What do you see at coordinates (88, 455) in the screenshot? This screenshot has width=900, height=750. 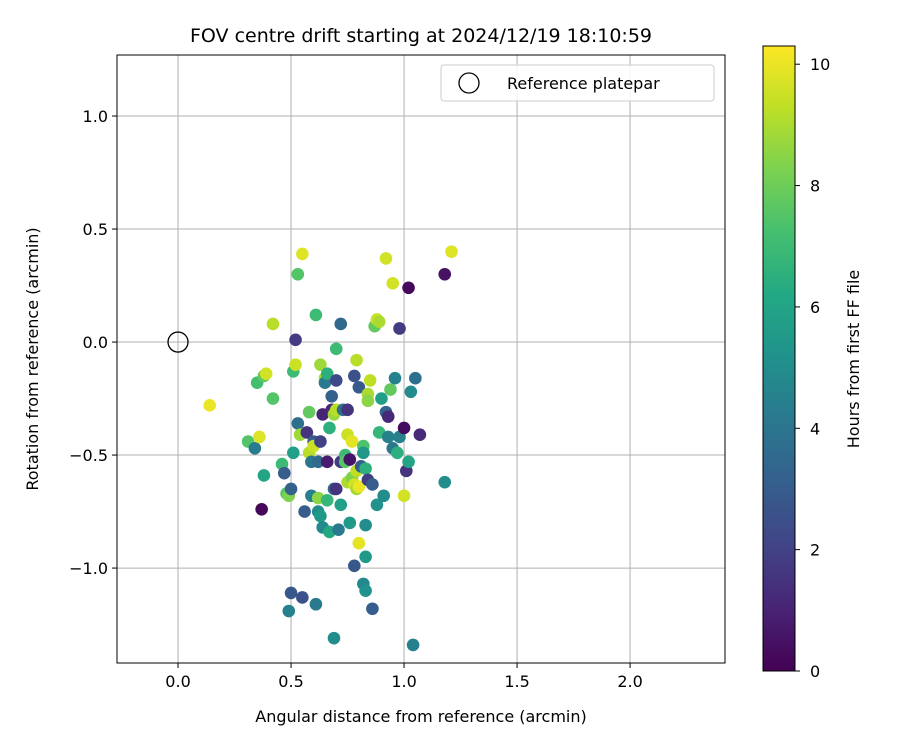 I see `y-tick-label: −0.5` at bounding box center [88, 455].